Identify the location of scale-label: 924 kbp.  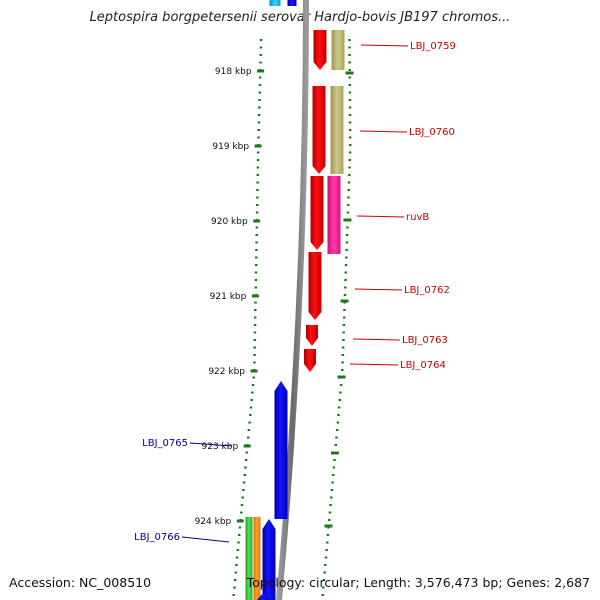
(213, 522).